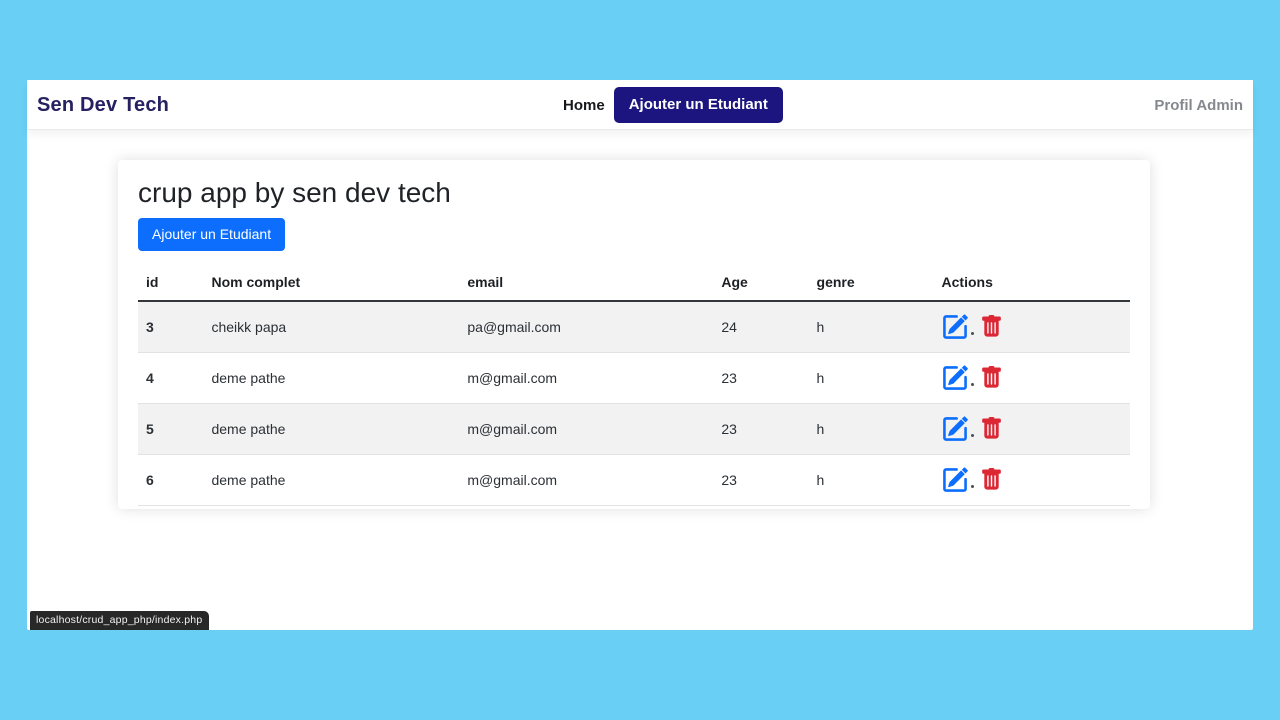 The width and height of the screenshot is (1280, 720). Describe the element at coordinates (212, 234) in the screenshot. I see `add-student-button: Ajouter un Etudiant` at that location.